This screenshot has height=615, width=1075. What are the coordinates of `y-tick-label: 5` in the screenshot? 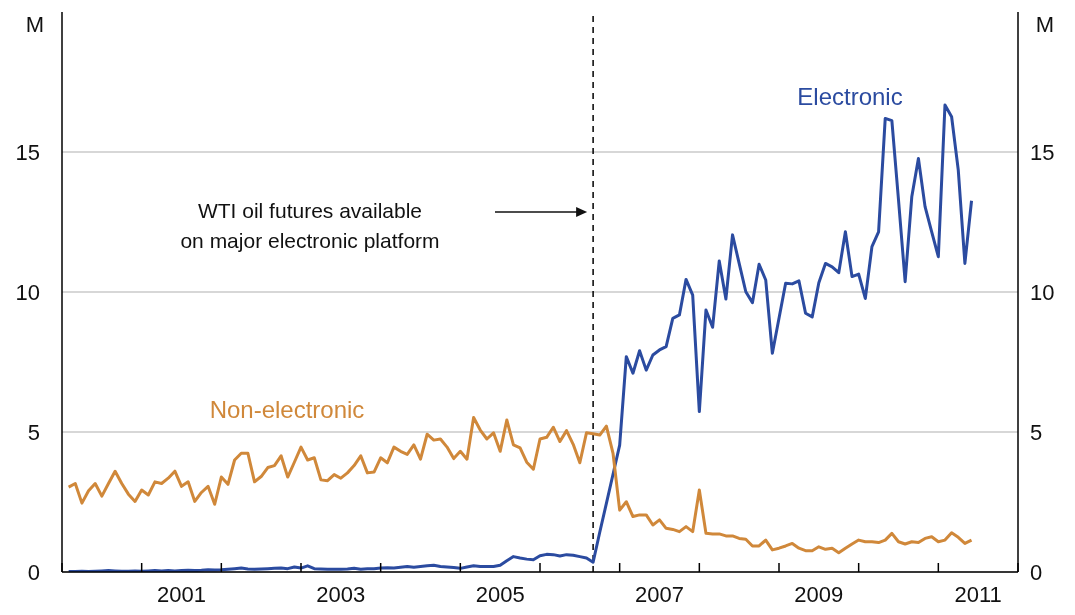 It's located at (33, 432).